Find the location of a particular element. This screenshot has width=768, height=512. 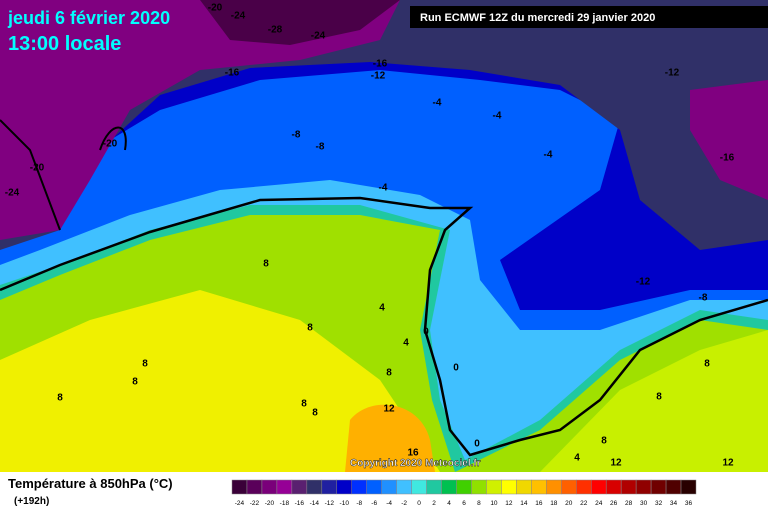

very-cold-core is located at coordinates (300, 22).